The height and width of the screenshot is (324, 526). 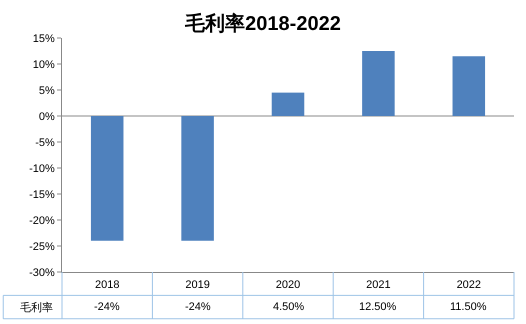 What do you see at coordinates (36, 307) in the screenshot?
I see `text: 毛利率` at bounding box center [36, 307].